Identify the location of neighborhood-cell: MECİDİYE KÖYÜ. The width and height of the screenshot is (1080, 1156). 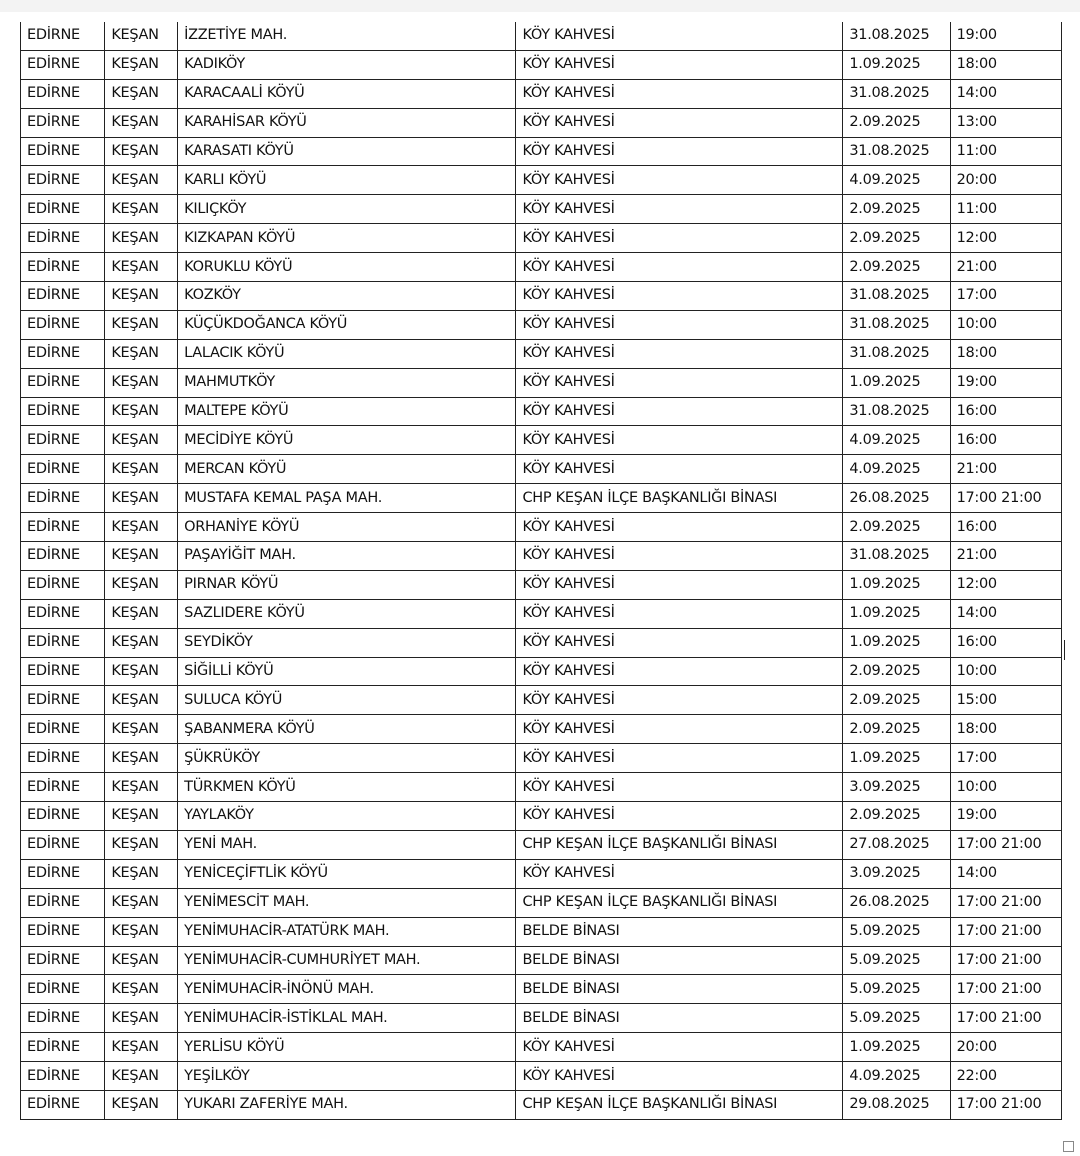
(347, 440).